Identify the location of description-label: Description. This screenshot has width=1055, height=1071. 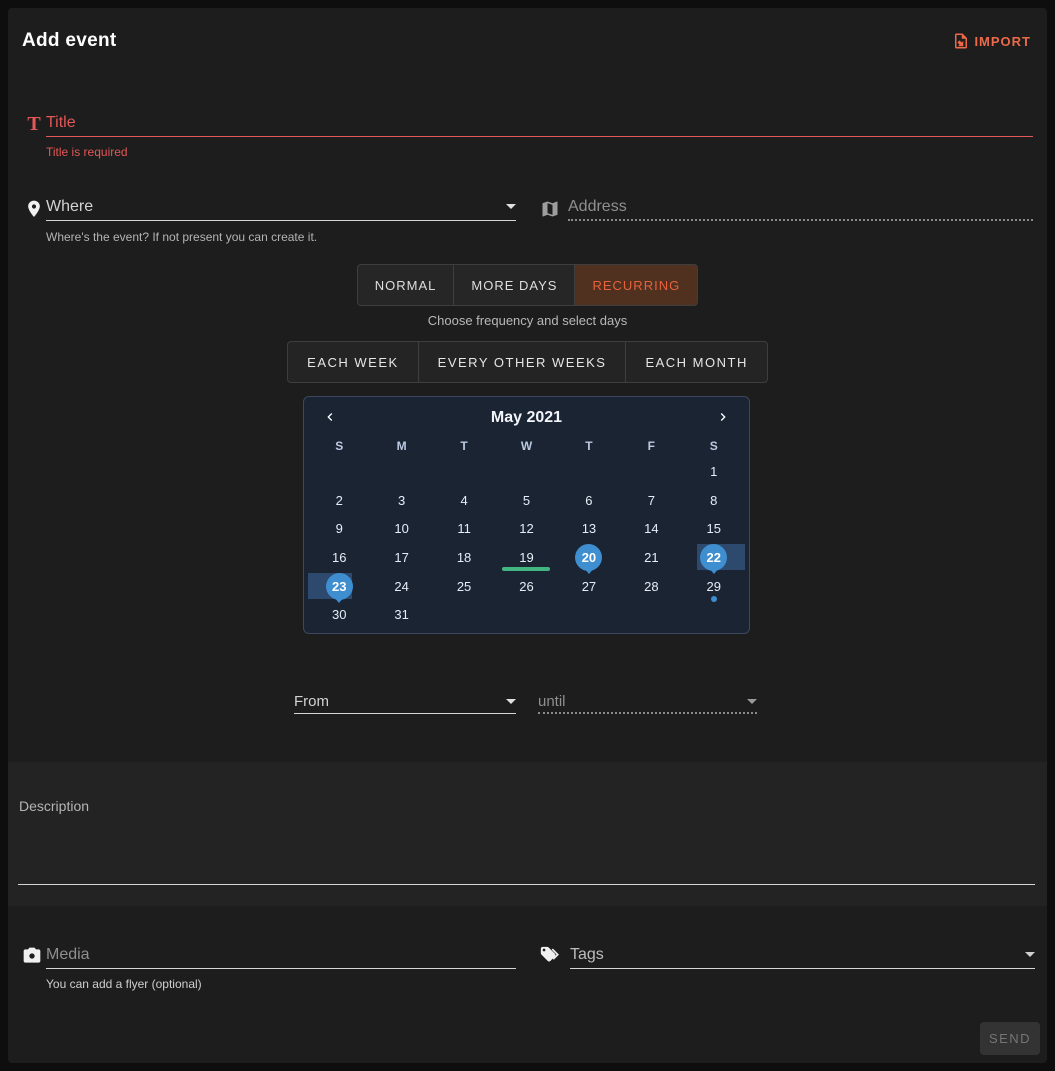
(54, 806).